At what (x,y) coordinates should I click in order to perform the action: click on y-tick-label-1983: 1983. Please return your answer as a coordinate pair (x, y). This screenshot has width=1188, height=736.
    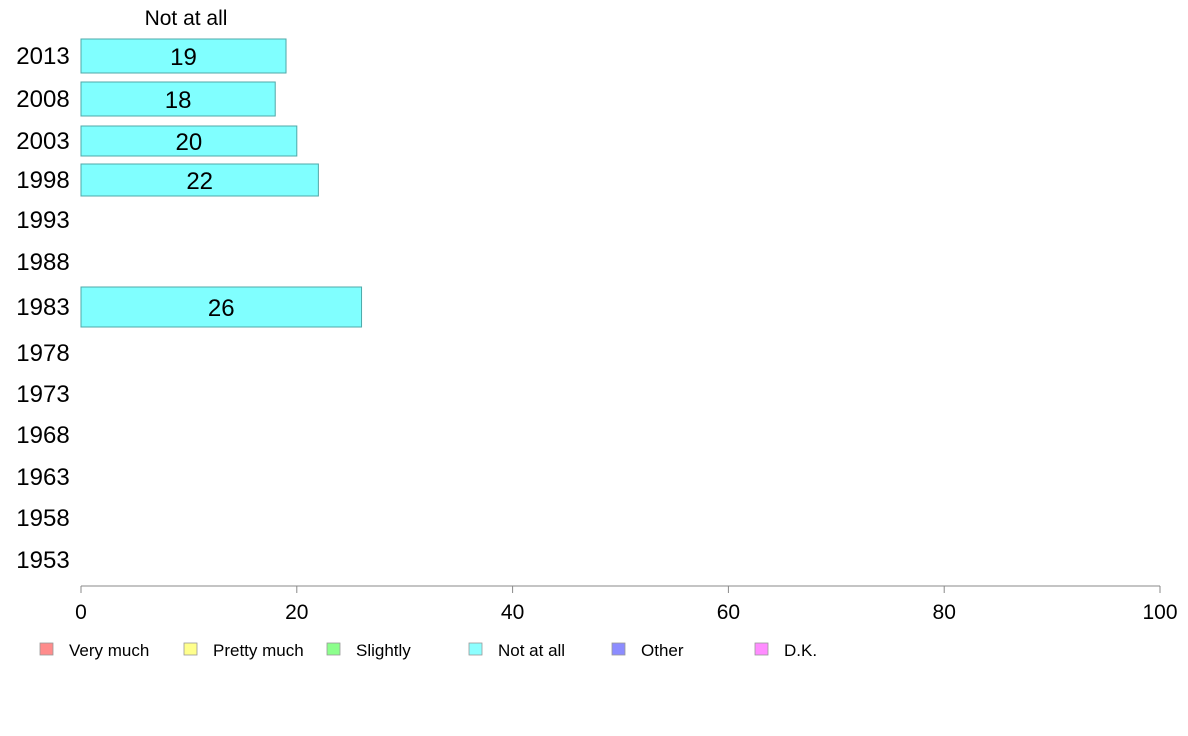
    Looking at the image, I should click on (42, 307).